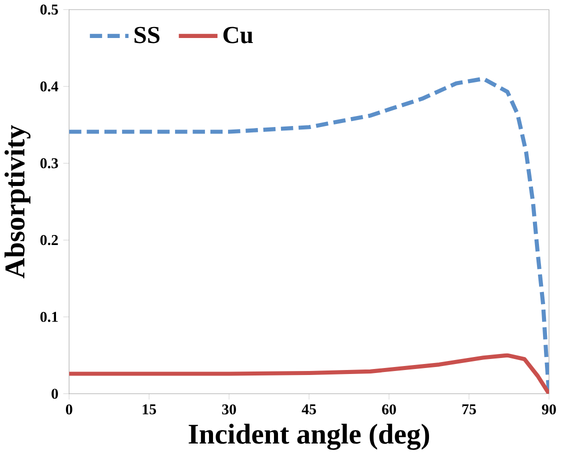 The width and height of the screenshot is (561, 454). I want to click on y-tick-label: 0, so click(55, 393).